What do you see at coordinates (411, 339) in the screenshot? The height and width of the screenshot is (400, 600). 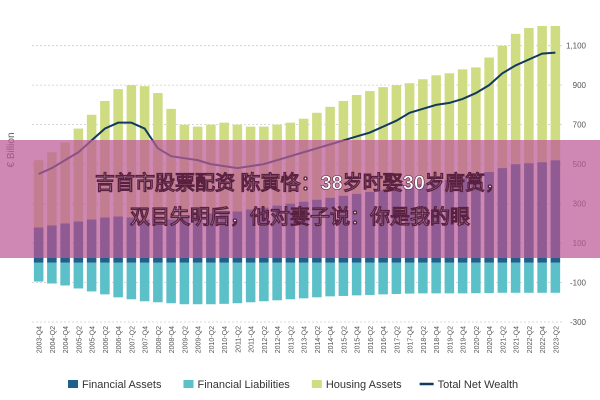 I see `x-tick-label: 2017-Q4` at bounding box center [411, 339].